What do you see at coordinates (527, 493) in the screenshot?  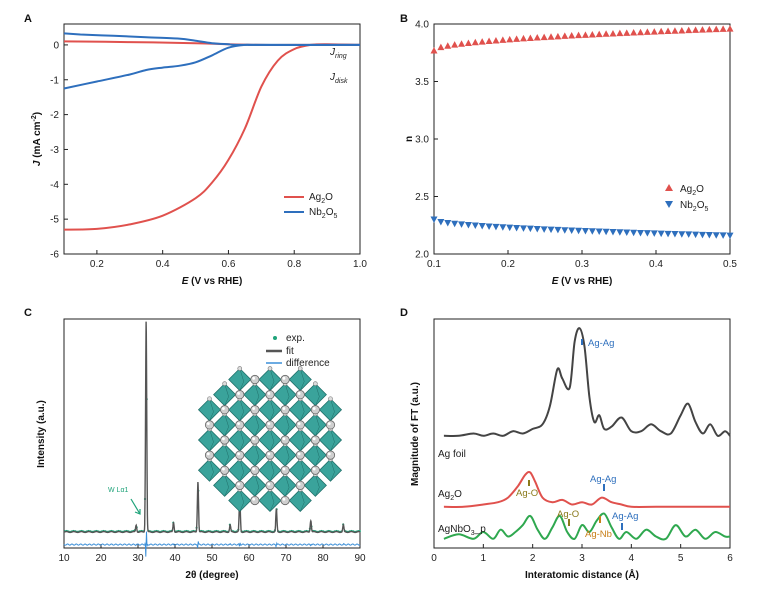 I see `marker-ag-o-ag2o: Ag-O` at bounding box center [527, 493].